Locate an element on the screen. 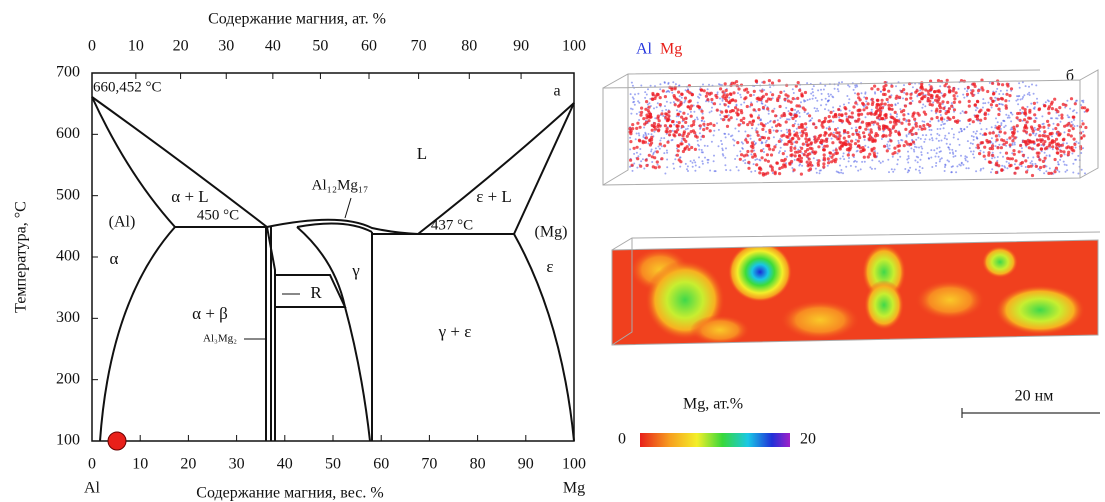 This screenshot has height=502, width=1105. phase-label: (Al) is located at coordinates (122, 222).